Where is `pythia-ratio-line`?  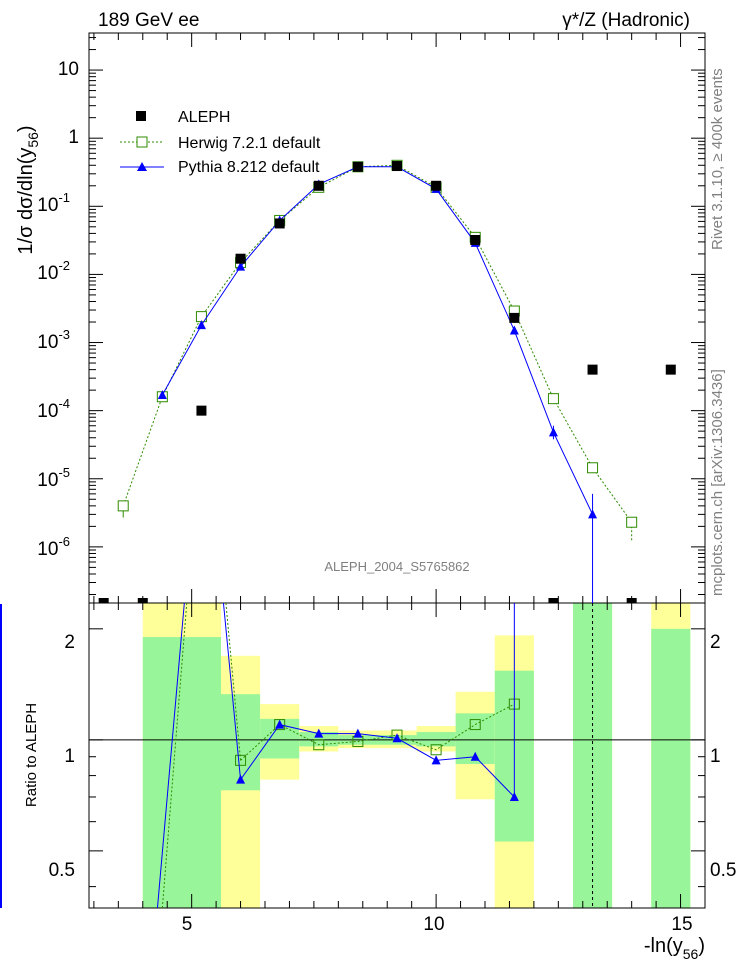 pythia-ratio-line is located at coordinates (377, 761).